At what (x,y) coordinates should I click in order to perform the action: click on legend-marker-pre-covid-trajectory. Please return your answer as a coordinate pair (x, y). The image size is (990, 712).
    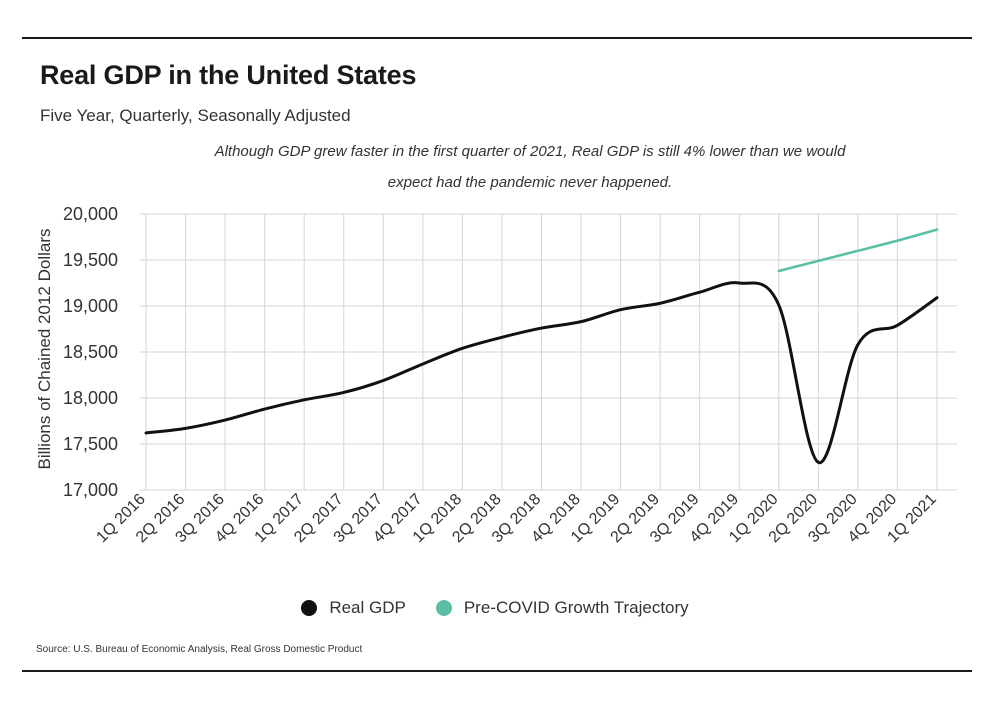
    Looking at the image, I should click on (443, 608).